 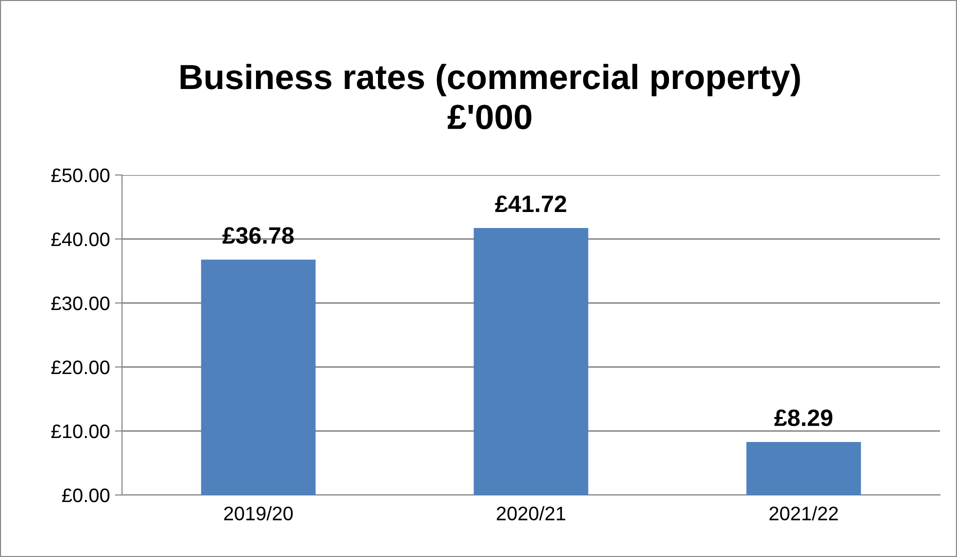 What do you see at coordinates (258, 235) in the screenshot?
I see `data-label: £36.78` at bounding box center [258, 235].